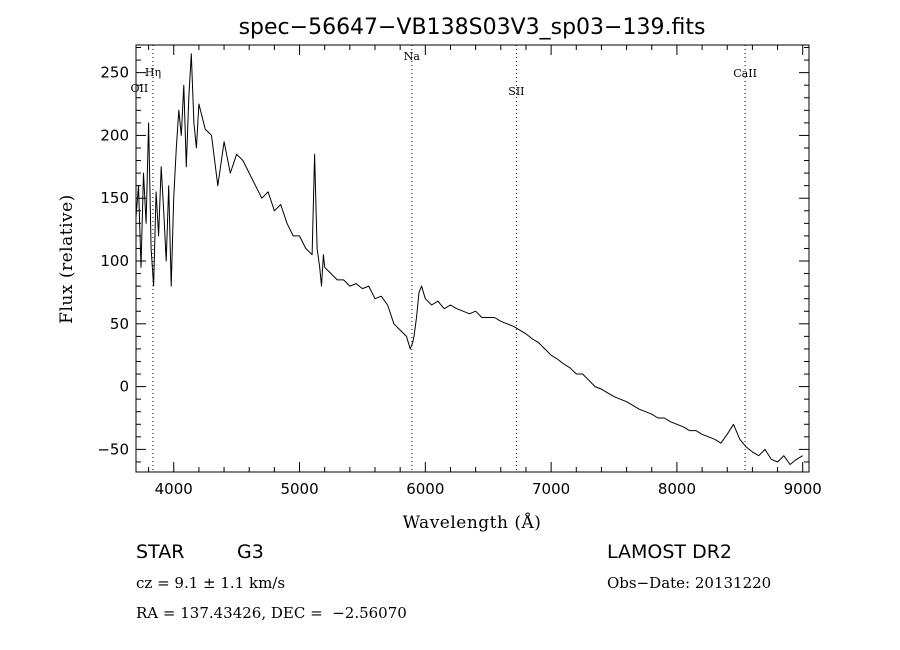  I want to click on x-tick-label: 4000, so click(174, 489).